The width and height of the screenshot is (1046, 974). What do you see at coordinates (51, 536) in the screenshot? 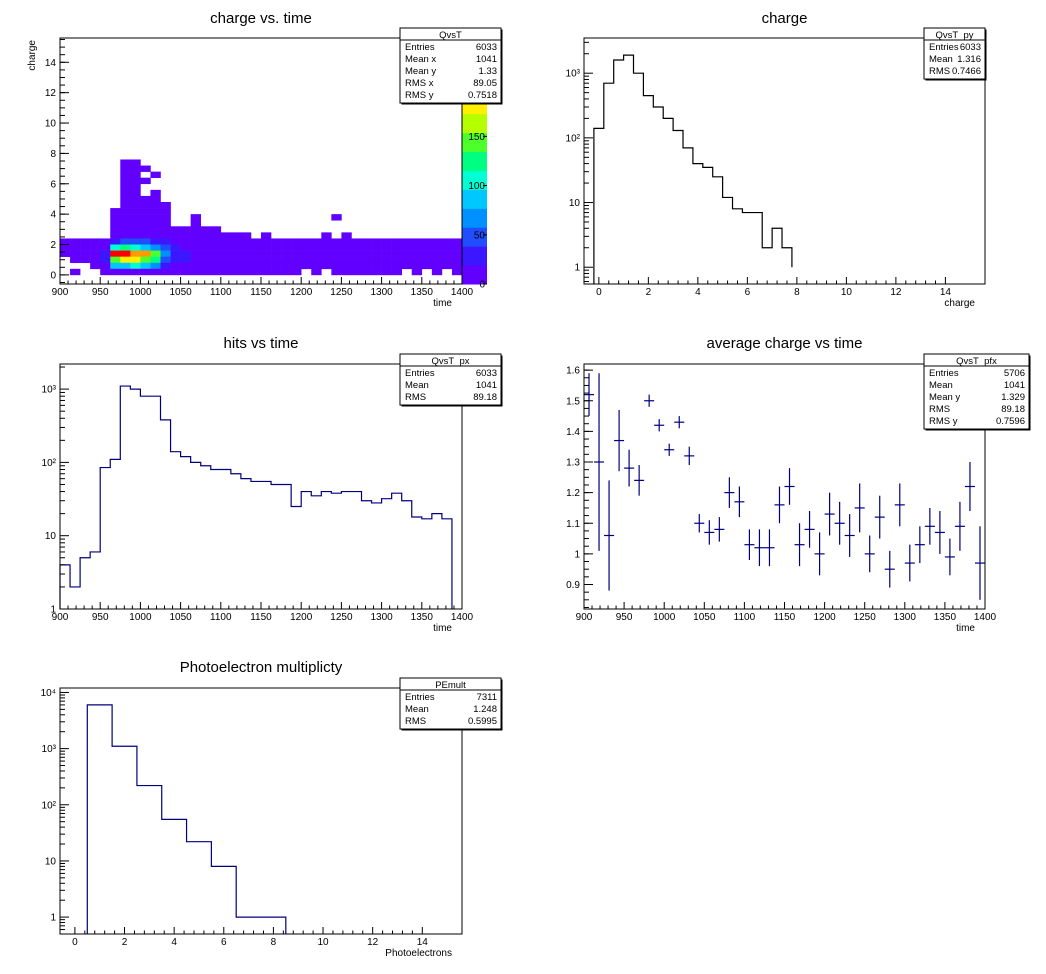
I see `y-tick-label: 10` at bounding box center [51, 536].